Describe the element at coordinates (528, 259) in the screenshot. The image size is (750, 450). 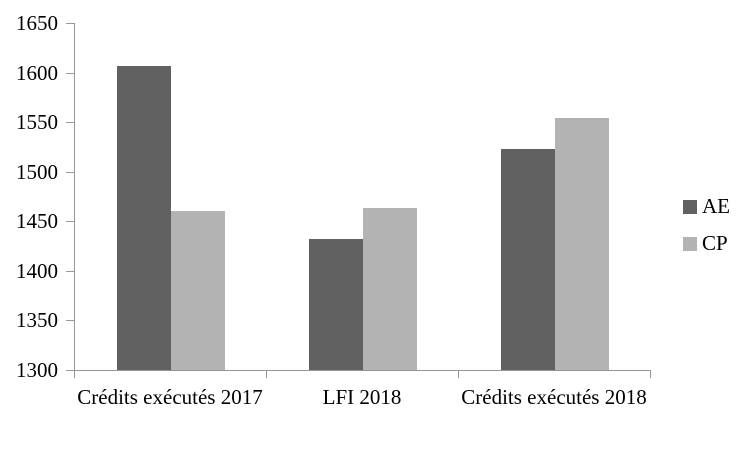
I see `bar-ae-cat2` at that location.